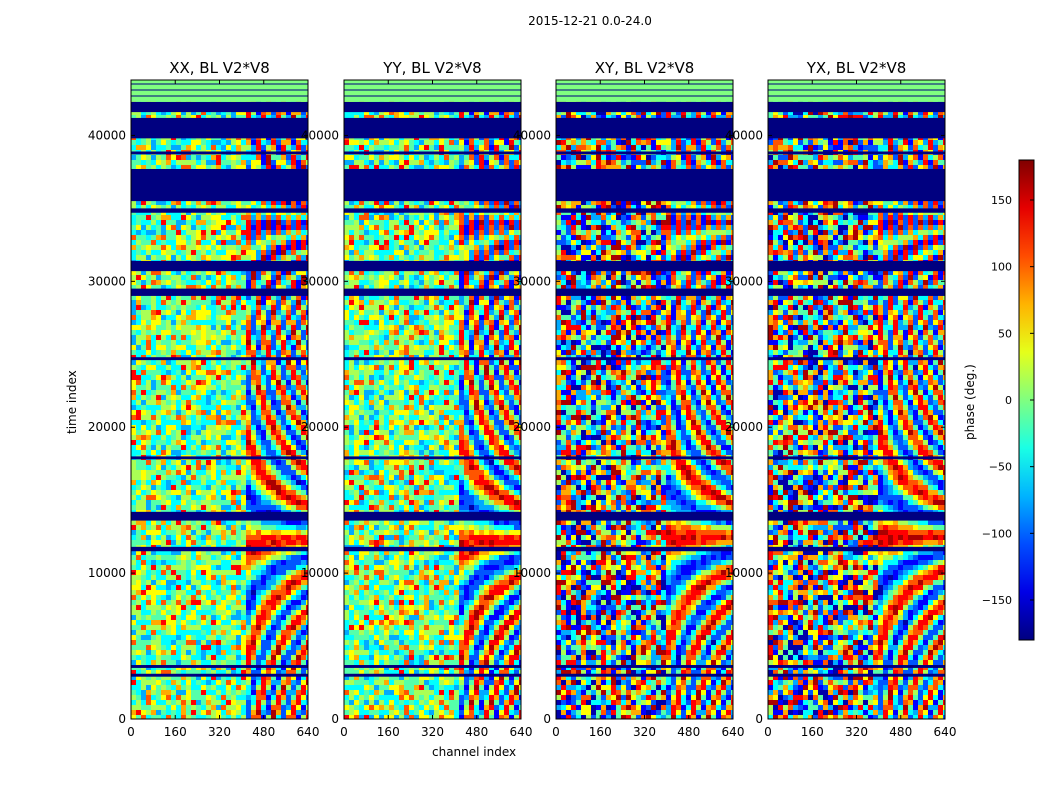  What do you see at coordinates (308, 732) in the screenshot?
I see `x-tick-label: 640` at bounding box center [308, 732].